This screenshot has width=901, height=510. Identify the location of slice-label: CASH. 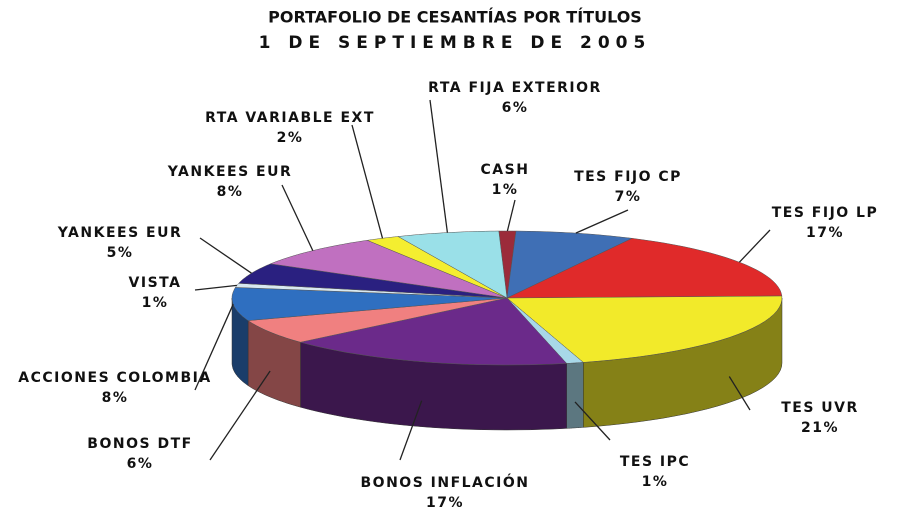
(505, 170).